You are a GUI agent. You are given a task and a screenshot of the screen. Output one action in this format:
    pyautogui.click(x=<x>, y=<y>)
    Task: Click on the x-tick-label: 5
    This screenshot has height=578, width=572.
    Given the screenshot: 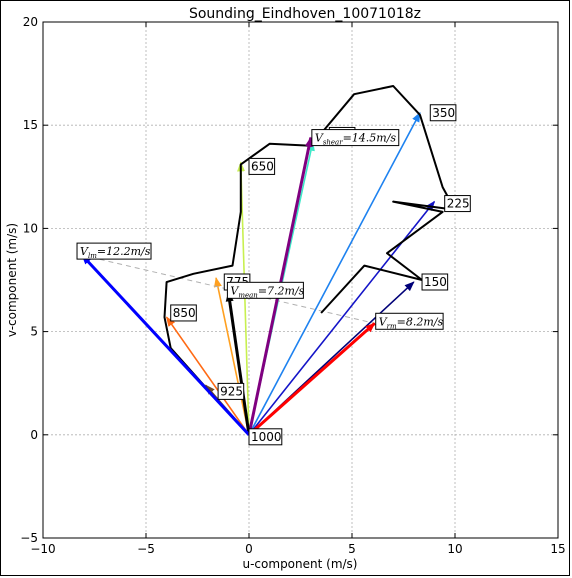 What is the action you would take?
    pyautogui.click(x=352, y=549)
    